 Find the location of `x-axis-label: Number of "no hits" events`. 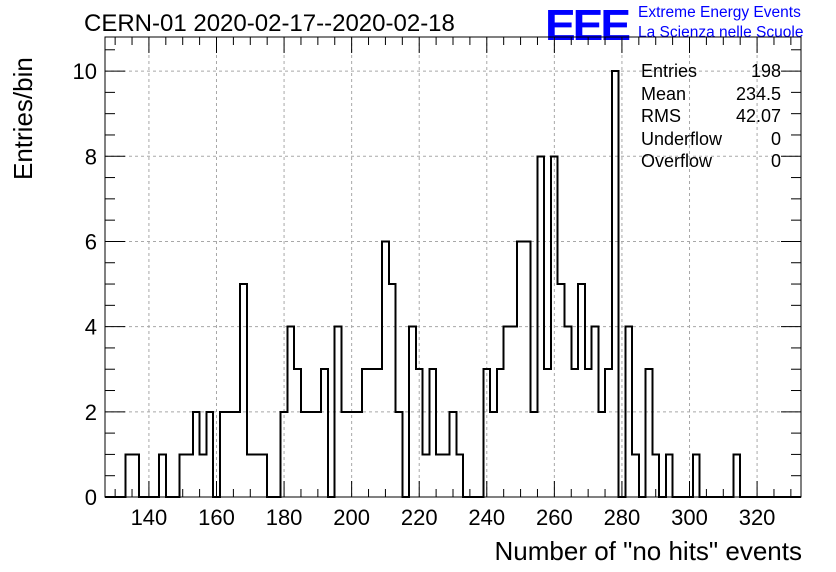

x-axis-label: Number of "no hits" events is located at coordinates (648, 551).